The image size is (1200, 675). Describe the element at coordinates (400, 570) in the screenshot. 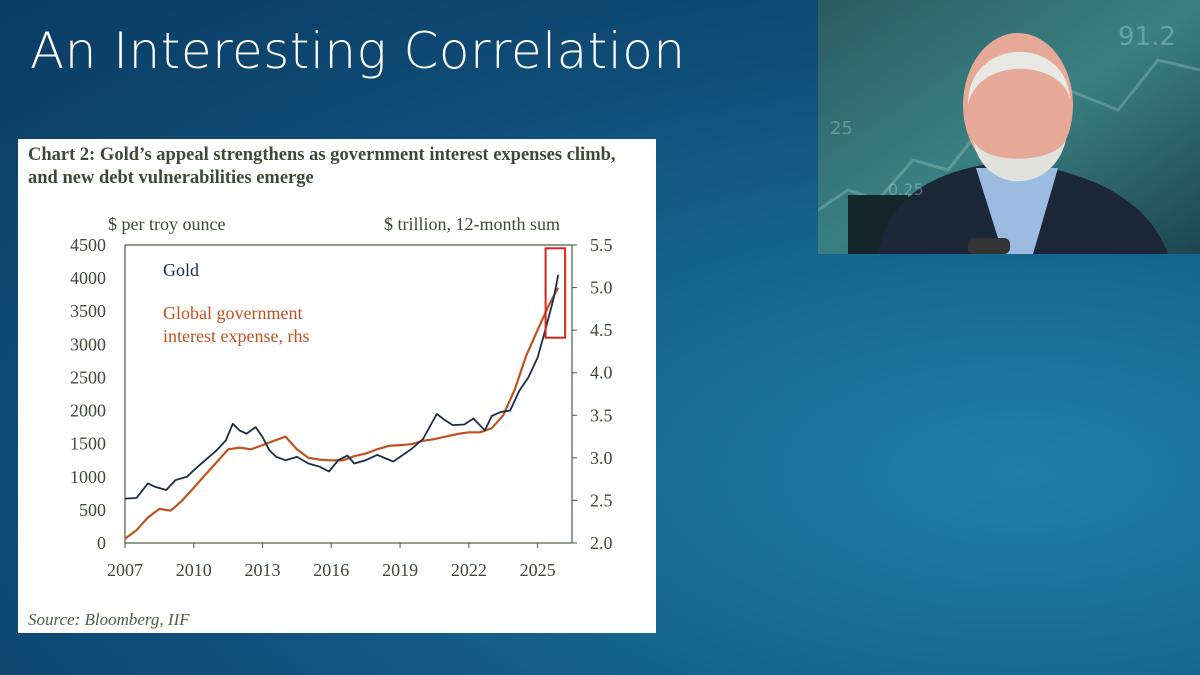

I see `x-tick-label: 2019` at that location.